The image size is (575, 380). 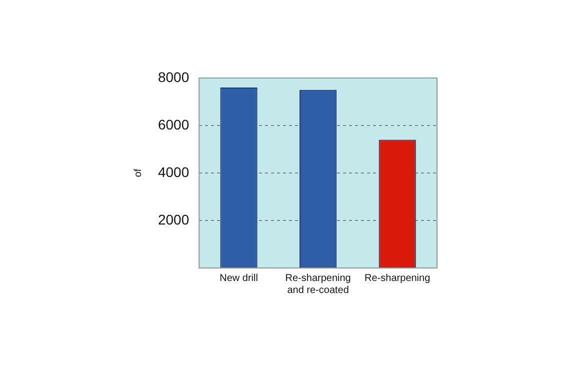 What do you see at coordinates (397, 278) in the screenshot?
I see `x-tick-label: Re-sharpening` at bounding box center [397, 278].